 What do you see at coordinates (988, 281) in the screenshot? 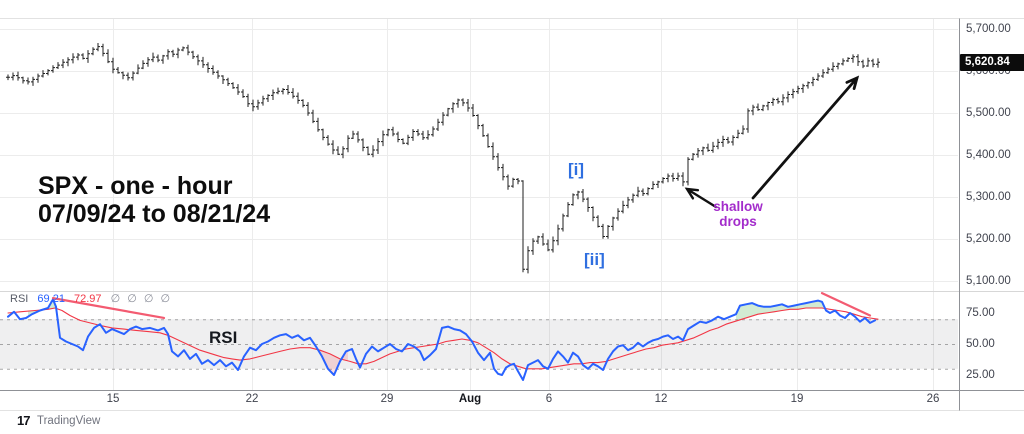
I see `price-tick-label: 5,100.00` at bounding box center [988, 281].